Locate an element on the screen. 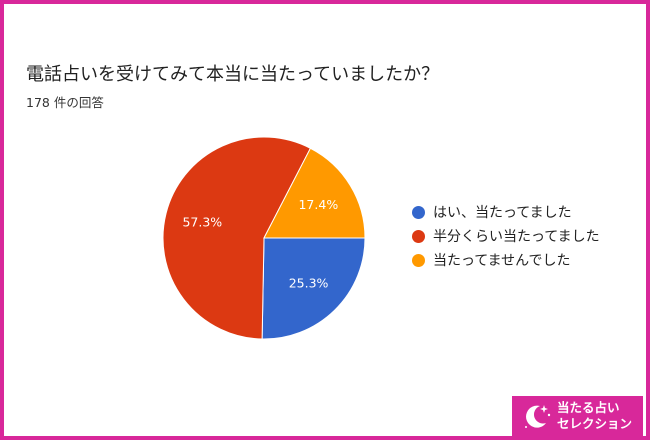  legend-label: はい、当たってました is located at coordinates (502, 213).